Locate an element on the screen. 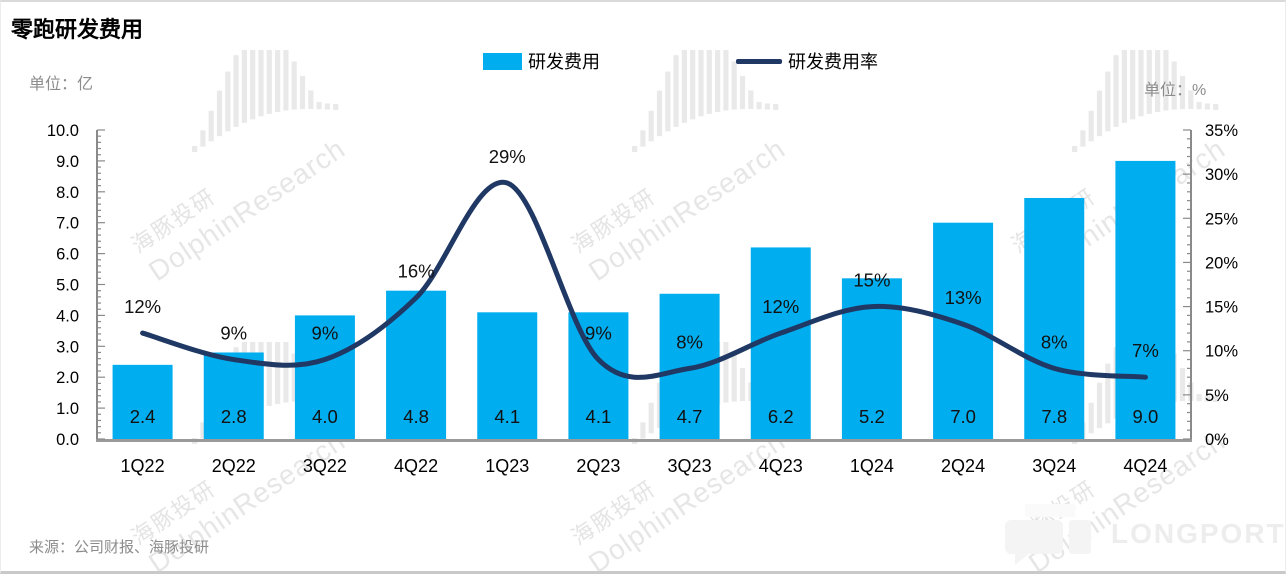 The image size is (1286, 574). bar-value-label: 4.7 is located at coordinates (690, 416).